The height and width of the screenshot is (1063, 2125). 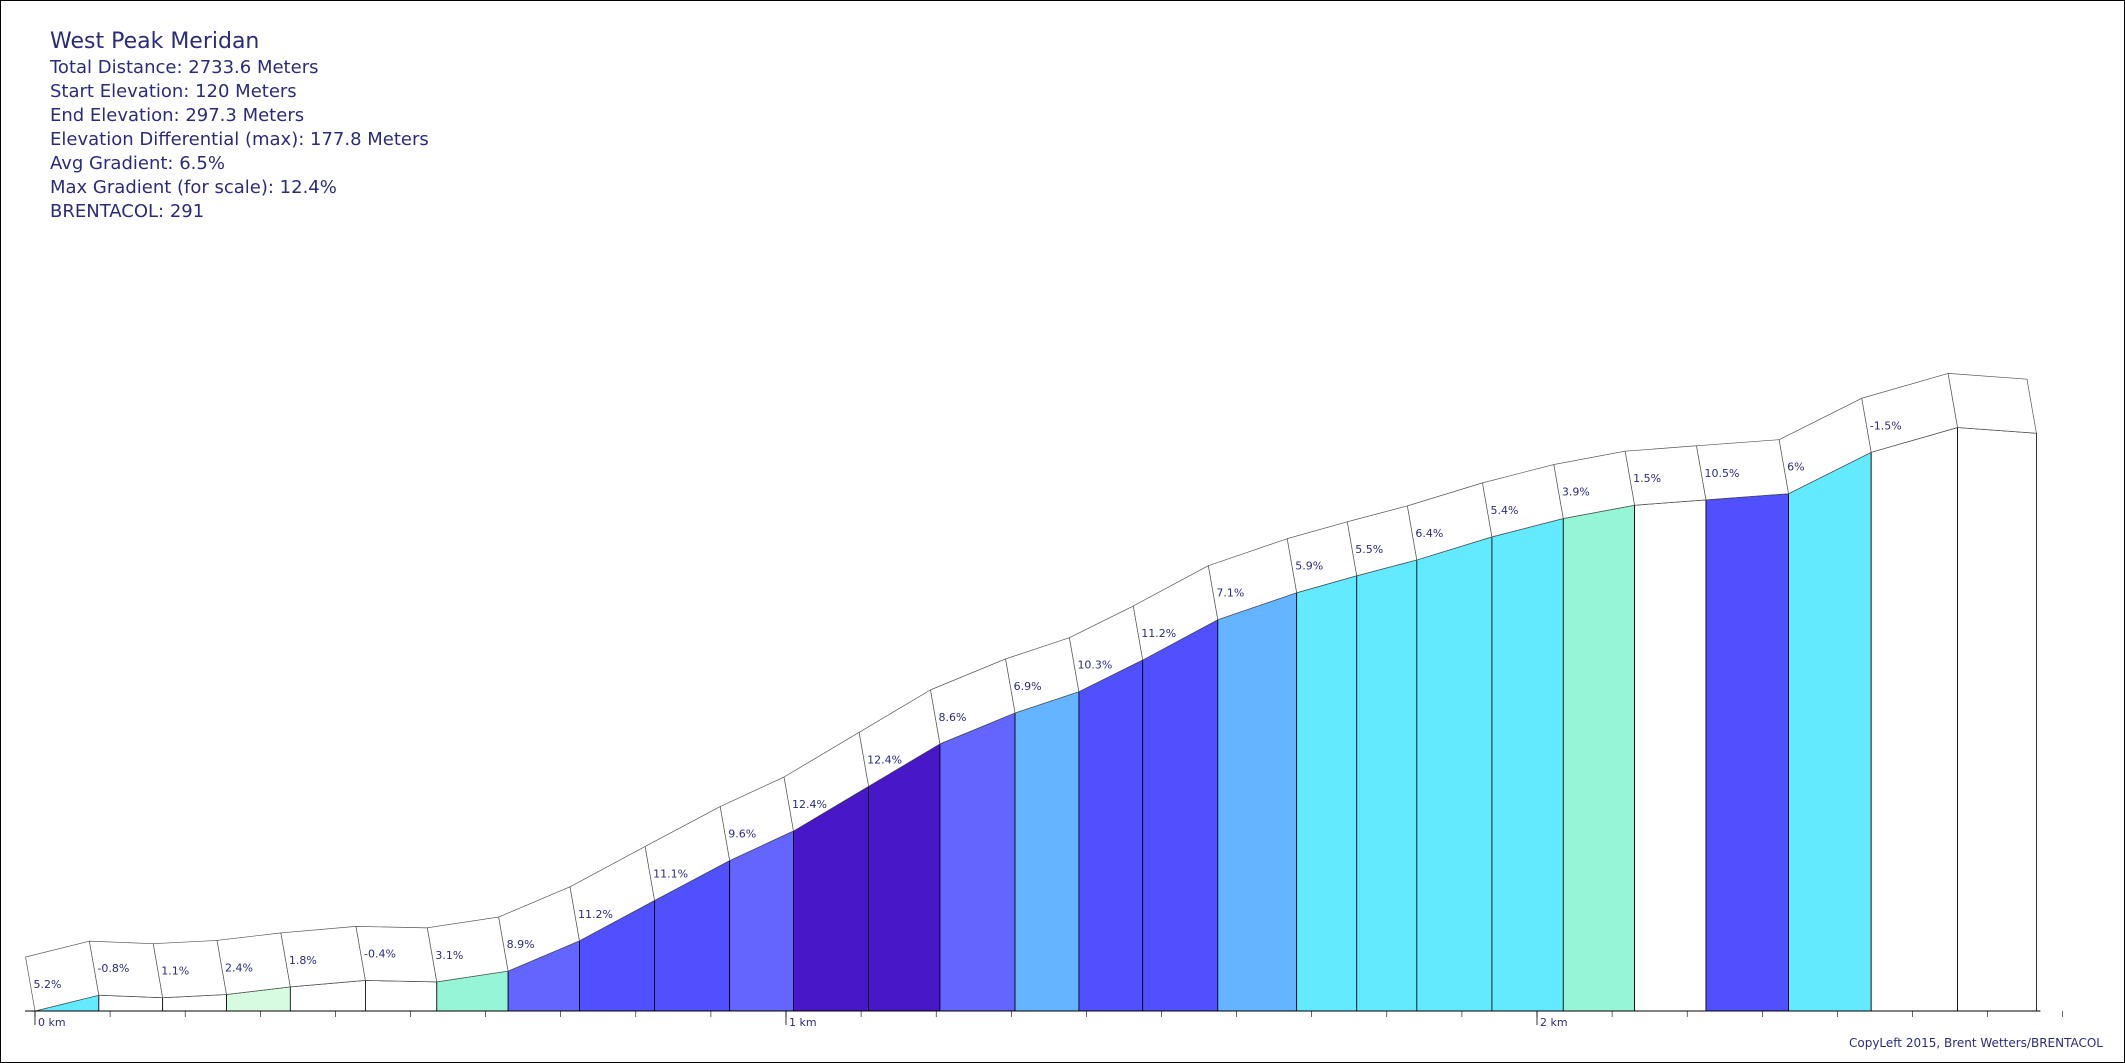 I want to click on end-elevation: End Elevation: 297.3 Meters, so click(x=177, y=115).